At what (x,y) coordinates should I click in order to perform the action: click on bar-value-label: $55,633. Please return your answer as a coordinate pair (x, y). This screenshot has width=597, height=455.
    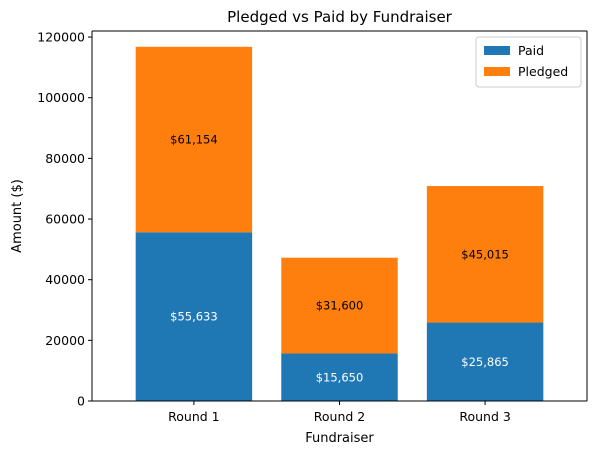
    Looking at the image, I should click on (194, 317).